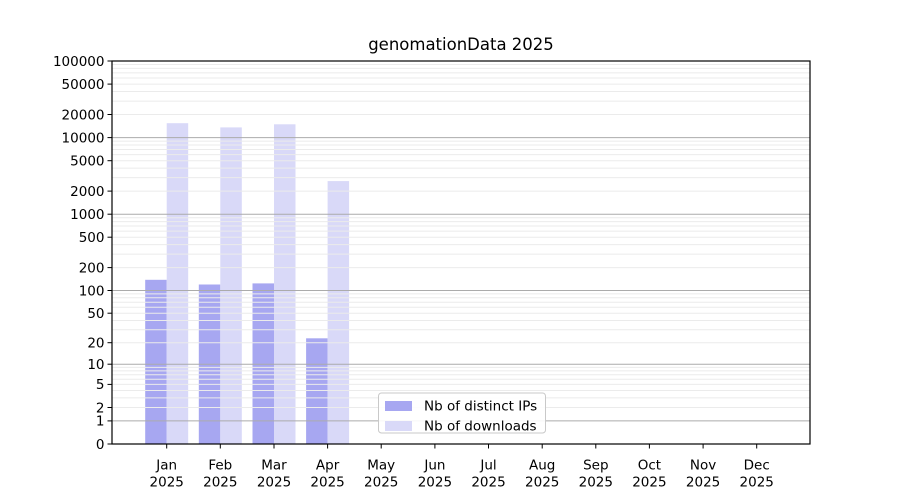 This screenshot has height=500, width=900. Describe the element at coordinates (703, 466) in the screenshot. I see `x-tick-label-month: Nov` at that location.